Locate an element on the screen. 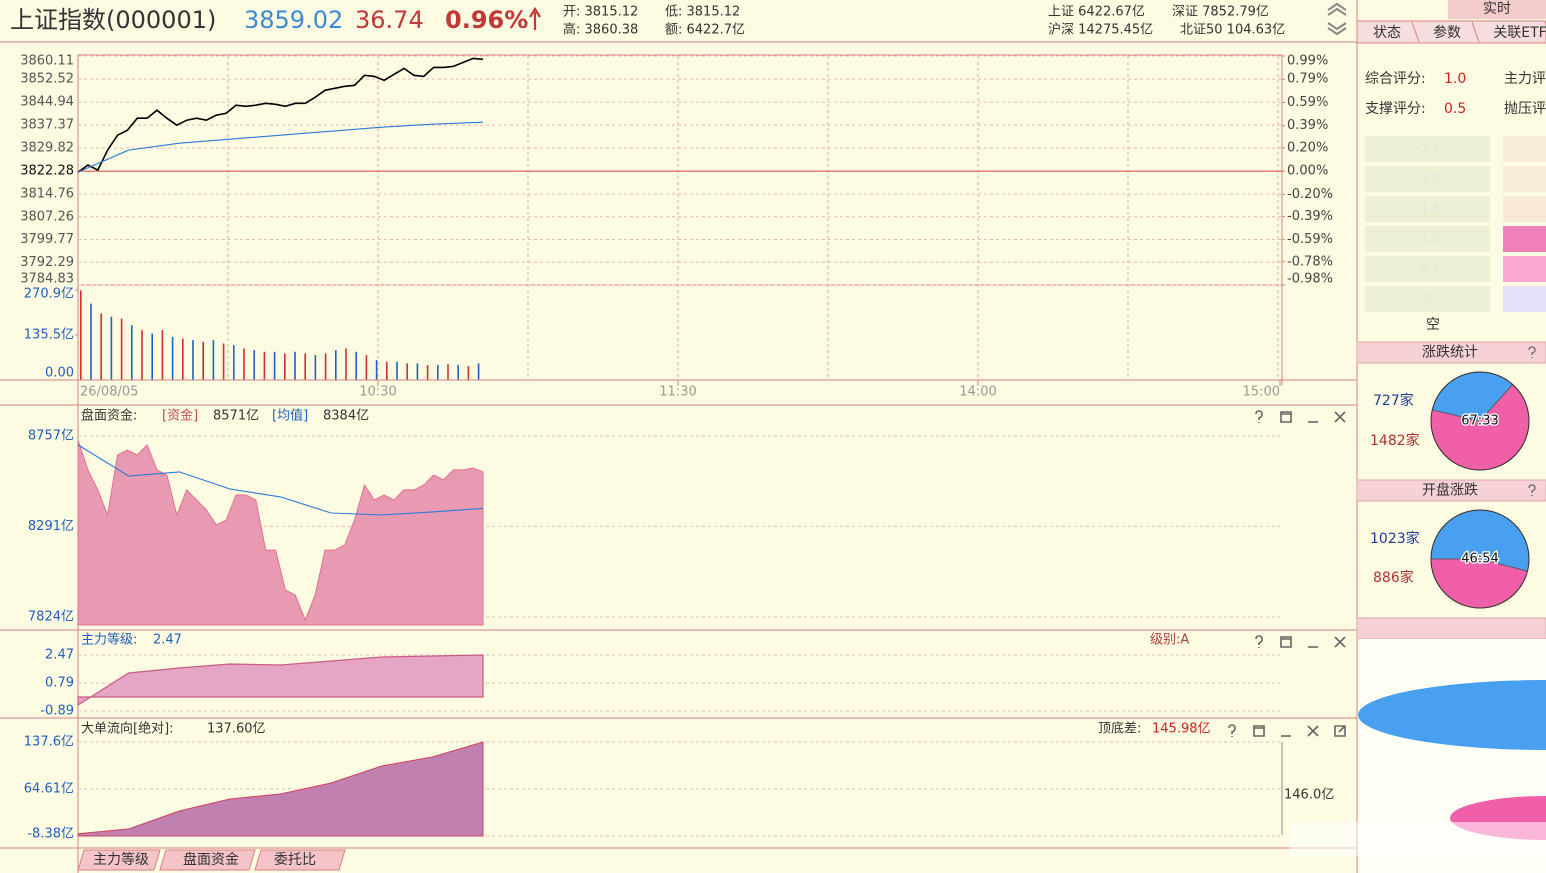 This screenshot has height=873, width=1546. avg-value: 8384亿 is located at coordinates (346, 416).